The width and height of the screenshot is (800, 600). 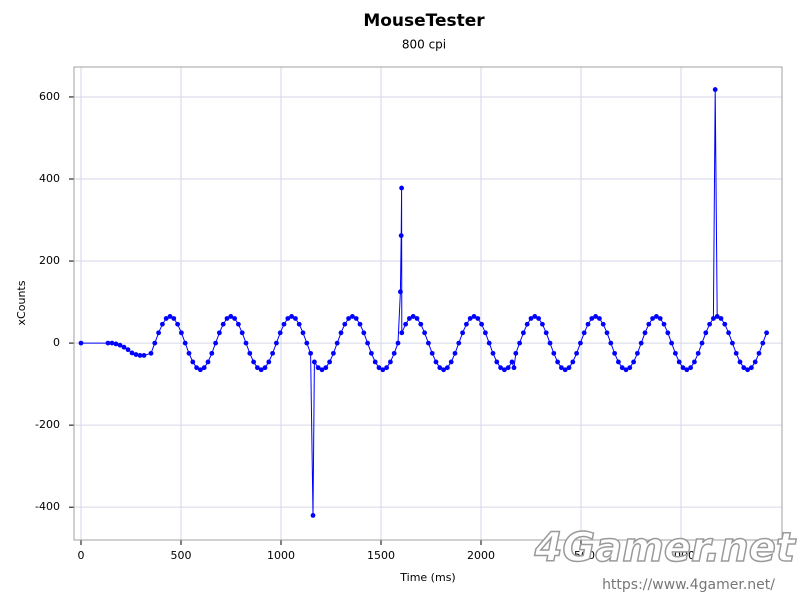 I want to click on y-tick-label: 600, so click(x=49, y=96).